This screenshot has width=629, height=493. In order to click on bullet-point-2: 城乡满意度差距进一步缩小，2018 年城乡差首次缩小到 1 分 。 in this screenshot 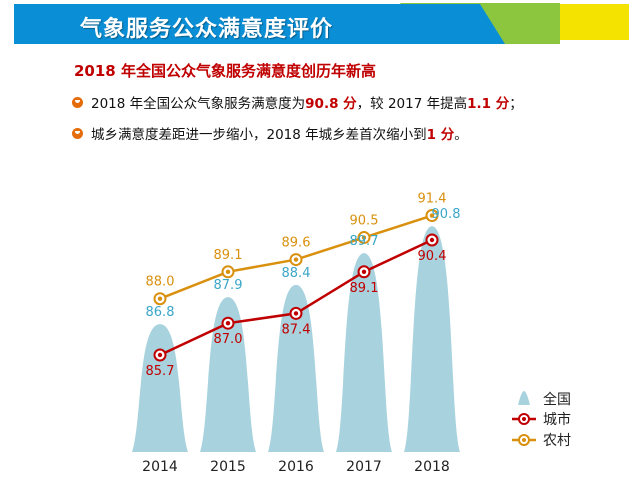, I will do `click(270, 133)`.